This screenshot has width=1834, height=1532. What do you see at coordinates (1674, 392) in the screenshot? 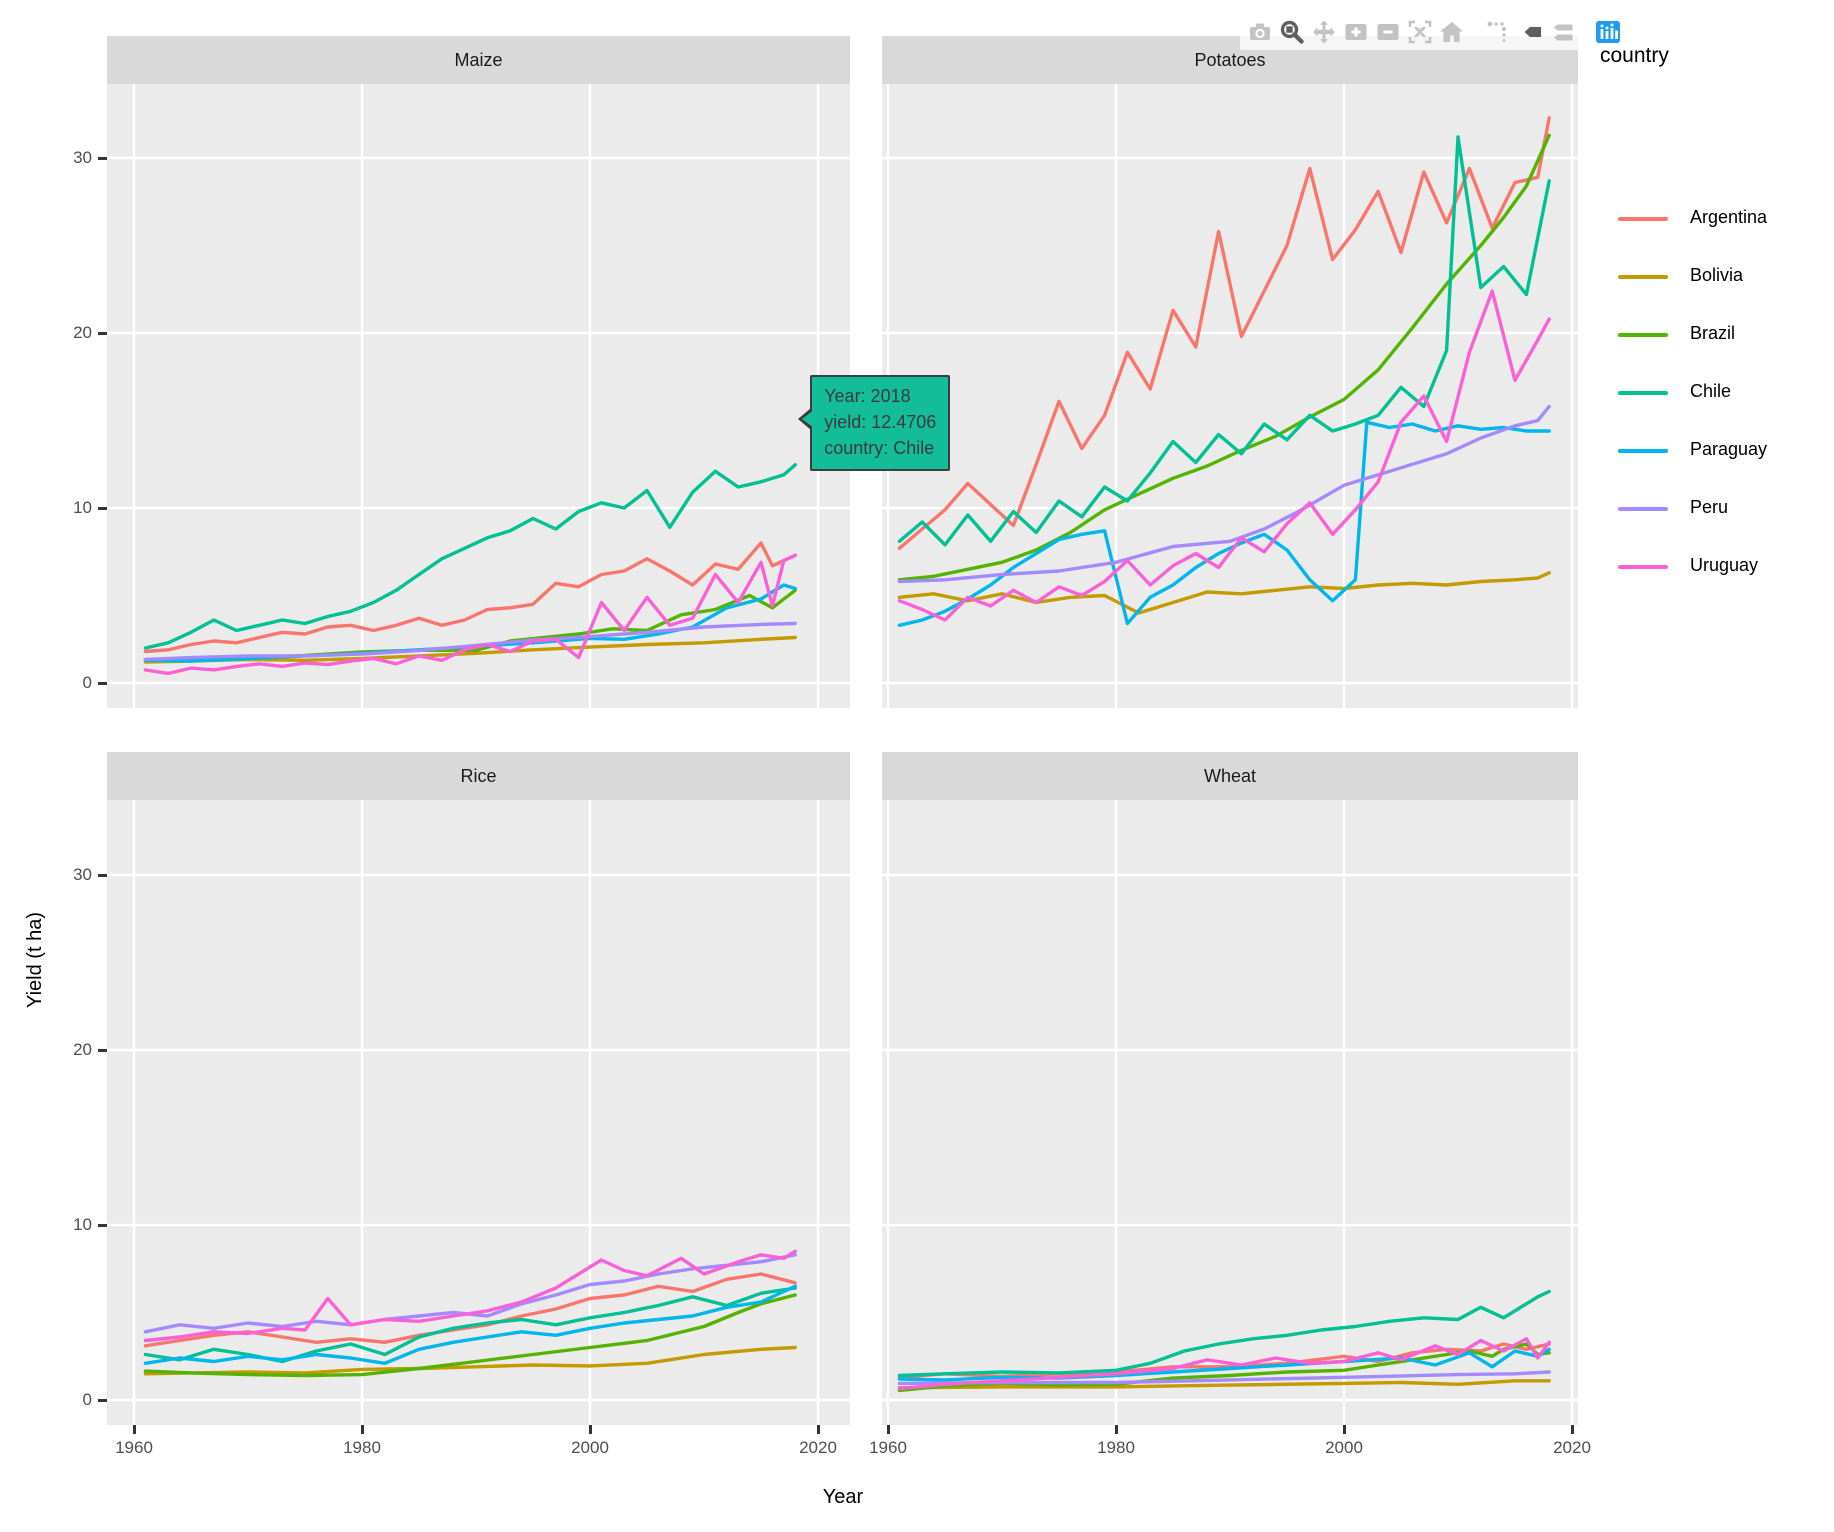
I see `legend-item-chile: Chile` at bounding box center [1674, 392].